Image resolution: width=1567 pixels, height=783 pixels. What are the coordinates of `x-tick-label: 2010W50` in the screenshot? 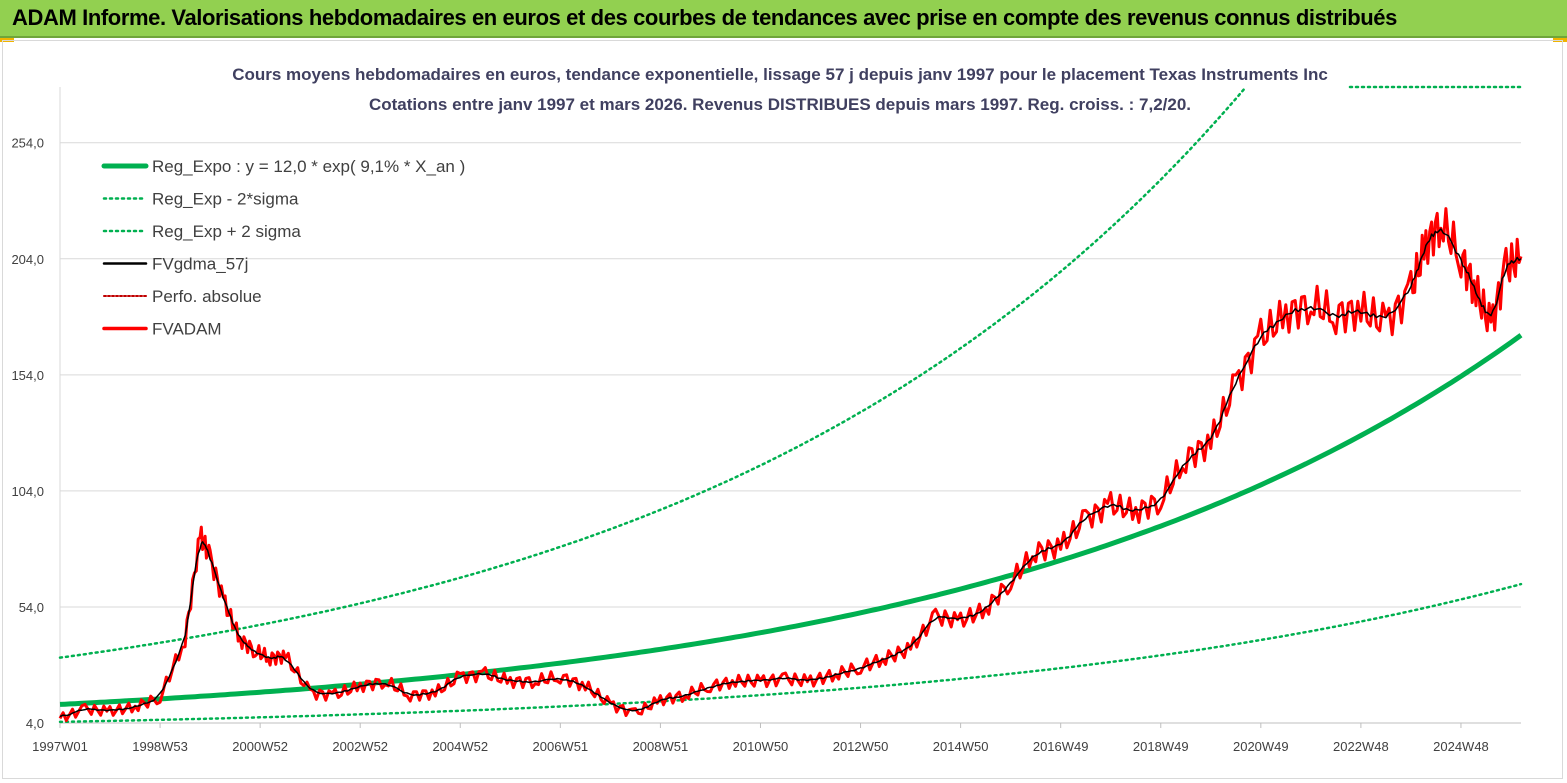 It's located at (761, 746).